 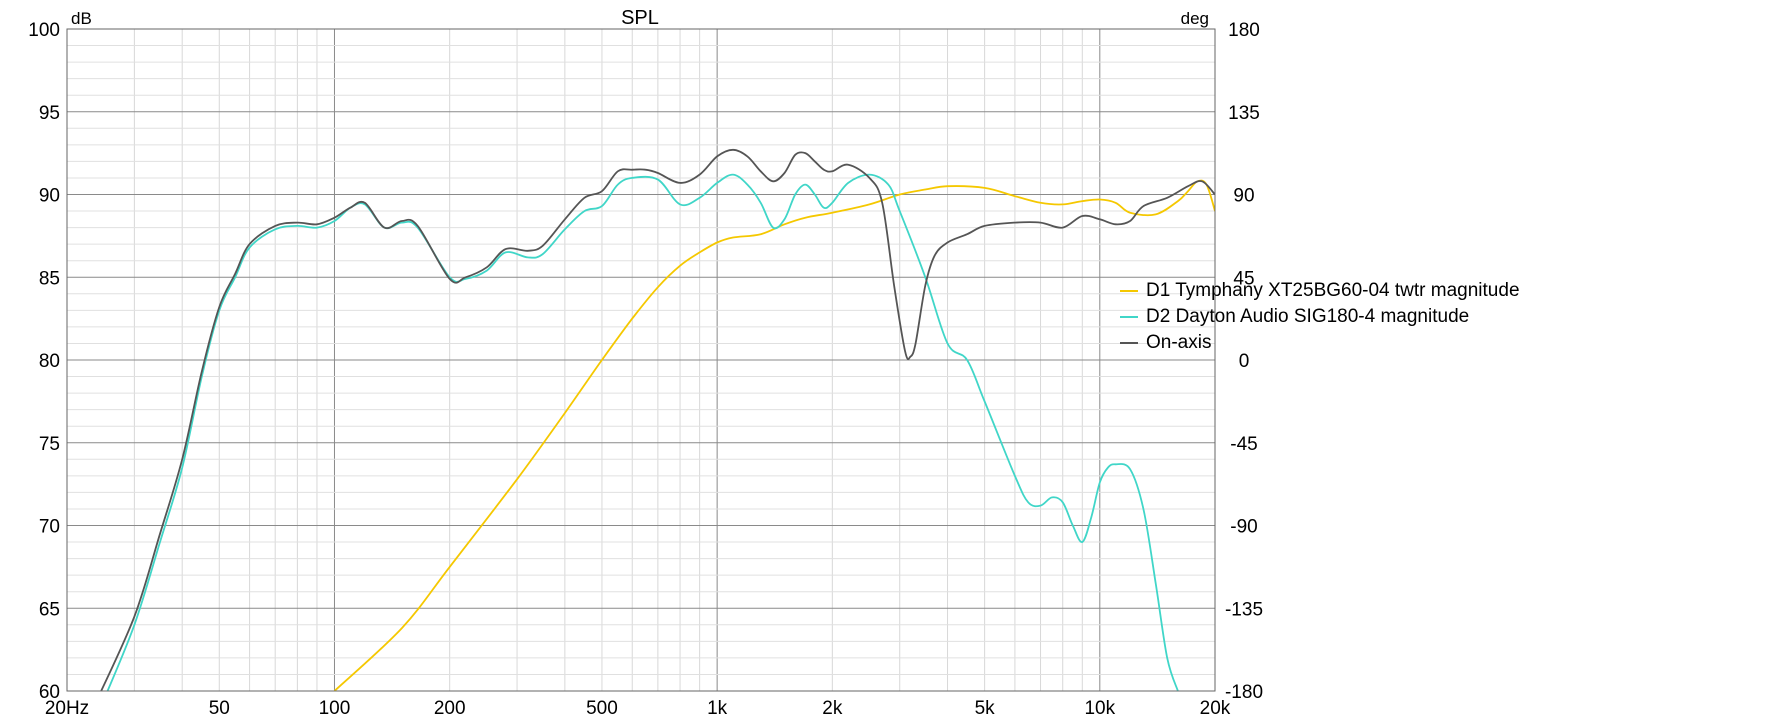 I want to click on x-tick-label: 200, so click(x=450, y=708).